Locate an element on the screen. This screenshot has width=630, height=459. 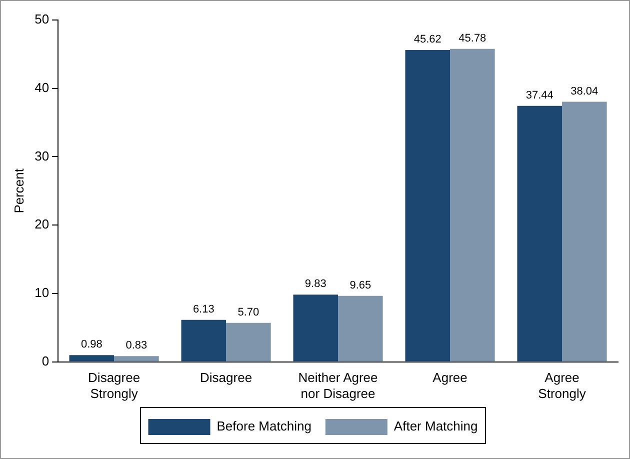
data-label: 45.78 is located at coordinates (472, 38).